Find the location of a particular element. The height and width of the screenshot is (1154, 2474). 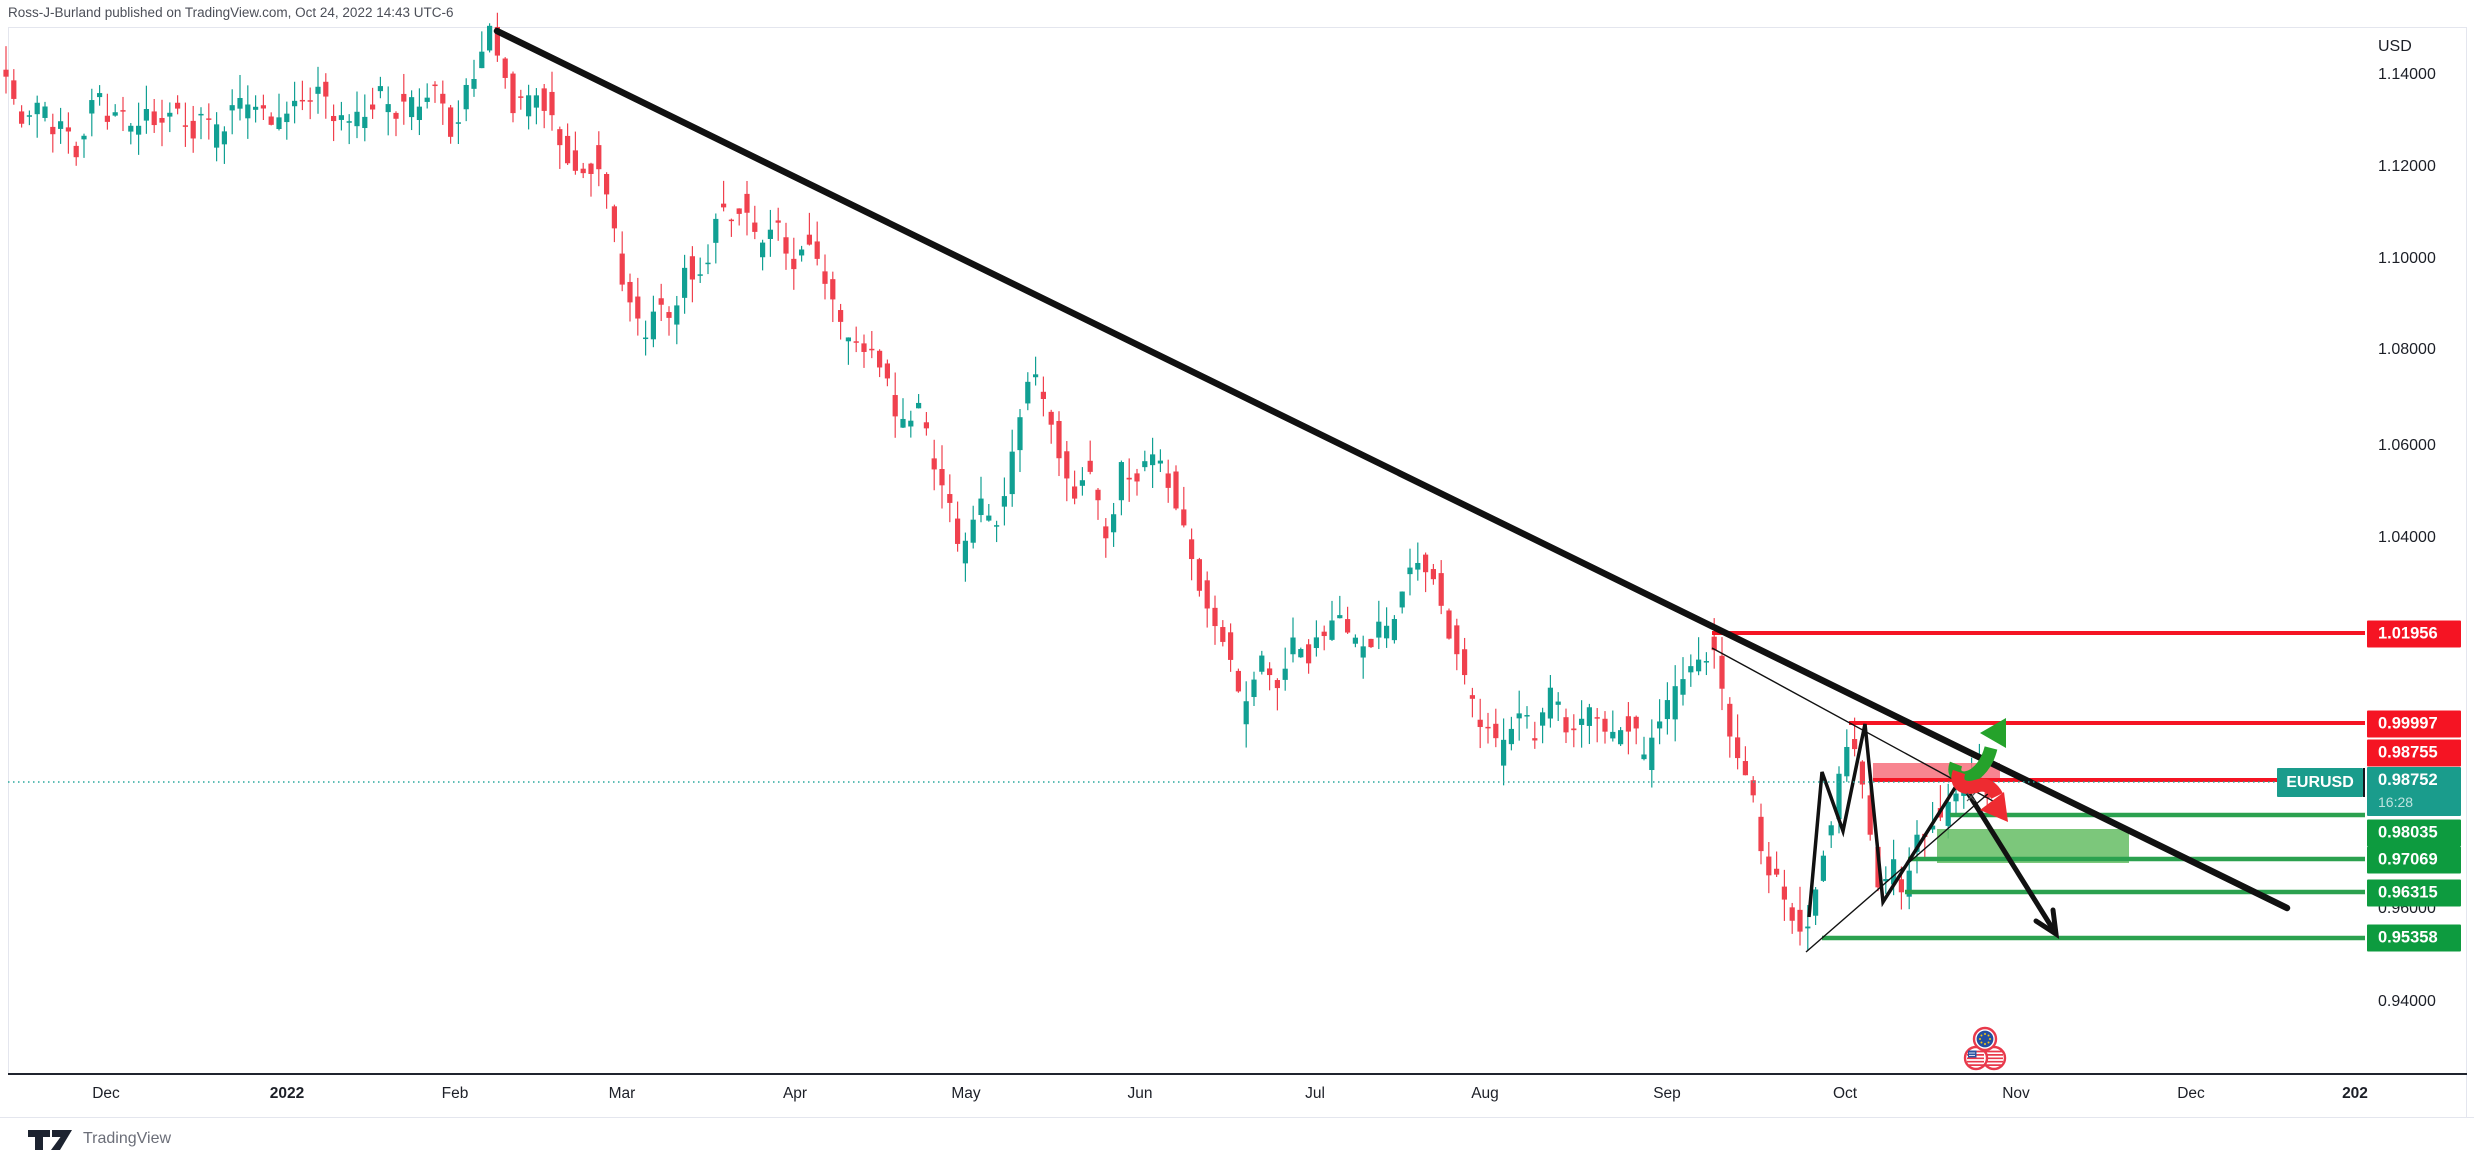

time-axis-separator is located at coordinates (1237, 1074).